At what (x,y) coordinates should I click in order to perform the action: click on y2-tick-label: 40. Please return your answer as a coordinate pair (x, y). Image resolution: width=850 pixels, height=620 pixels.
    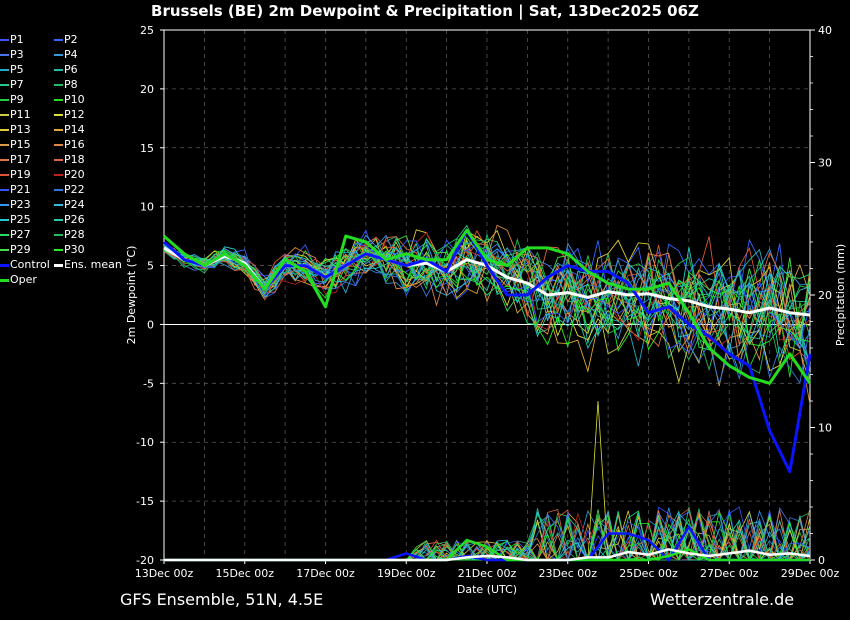
    Looking at the image, I should click on (825, 30).